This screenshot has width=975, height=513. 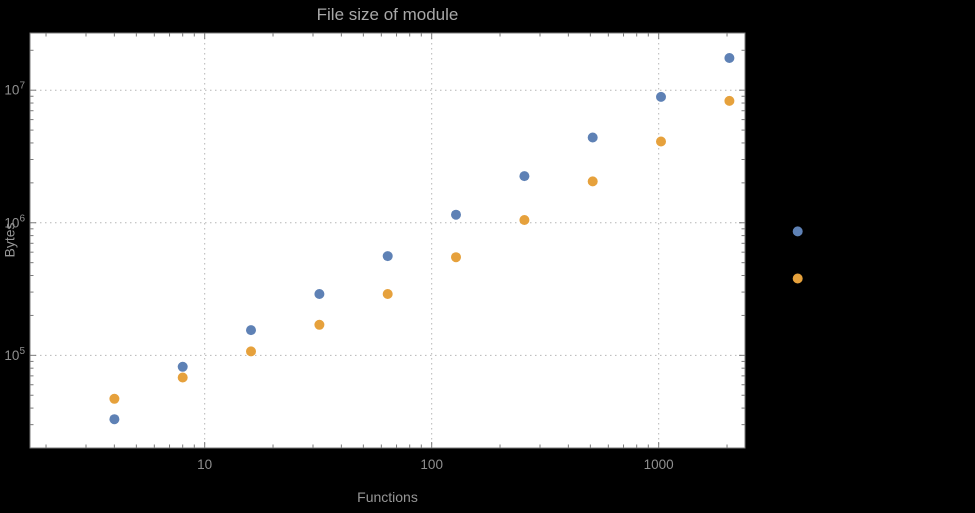 I want to click on x-tick-label: 1000, so click(x=659, y=464).